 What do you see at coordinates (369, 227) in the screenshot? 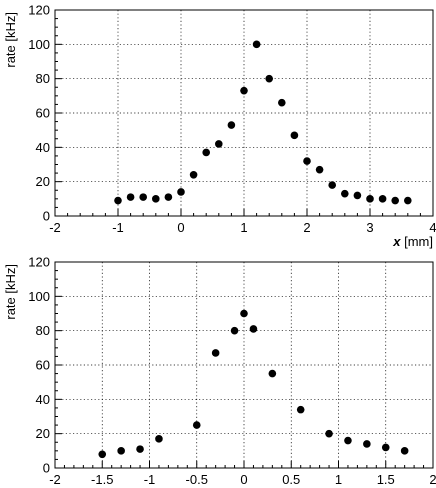
I see `x-tick-label: 3` at bounding box center [369, 227].